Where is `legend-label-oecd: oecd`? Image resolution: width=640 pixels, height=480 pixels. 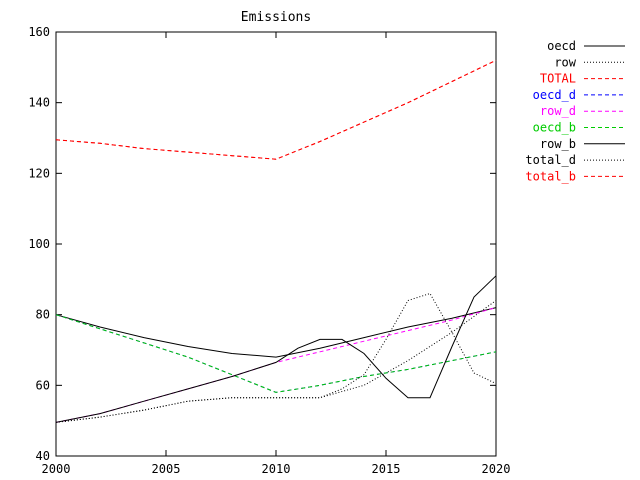 legend-label-oecd: oecd is located at coordinates (561, 46).